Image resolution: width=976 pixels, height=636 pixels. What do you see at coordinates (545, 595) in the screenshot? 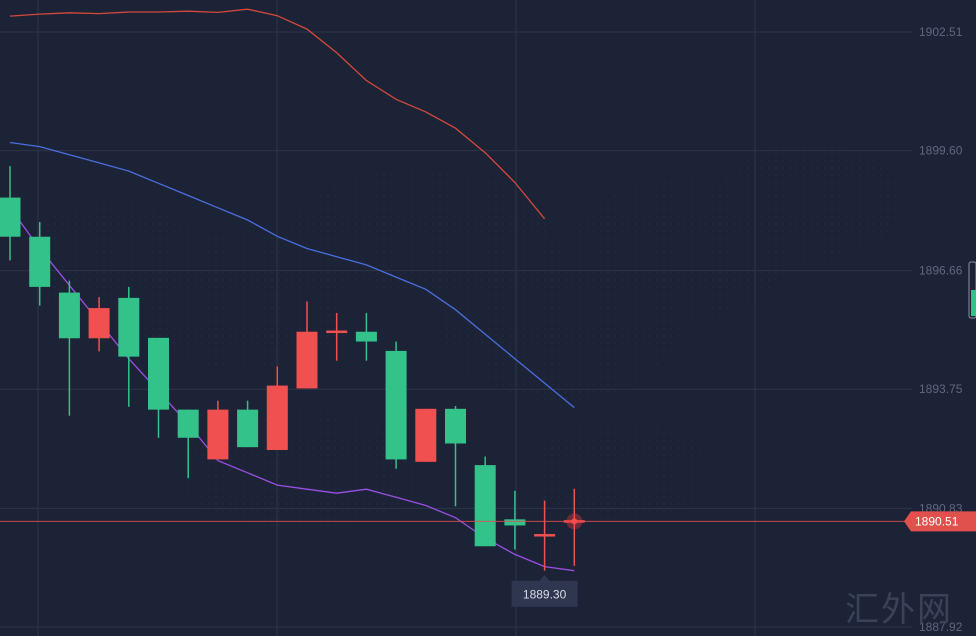
I see `low-price-label: 1889.30` at bounding box center [545, 595].